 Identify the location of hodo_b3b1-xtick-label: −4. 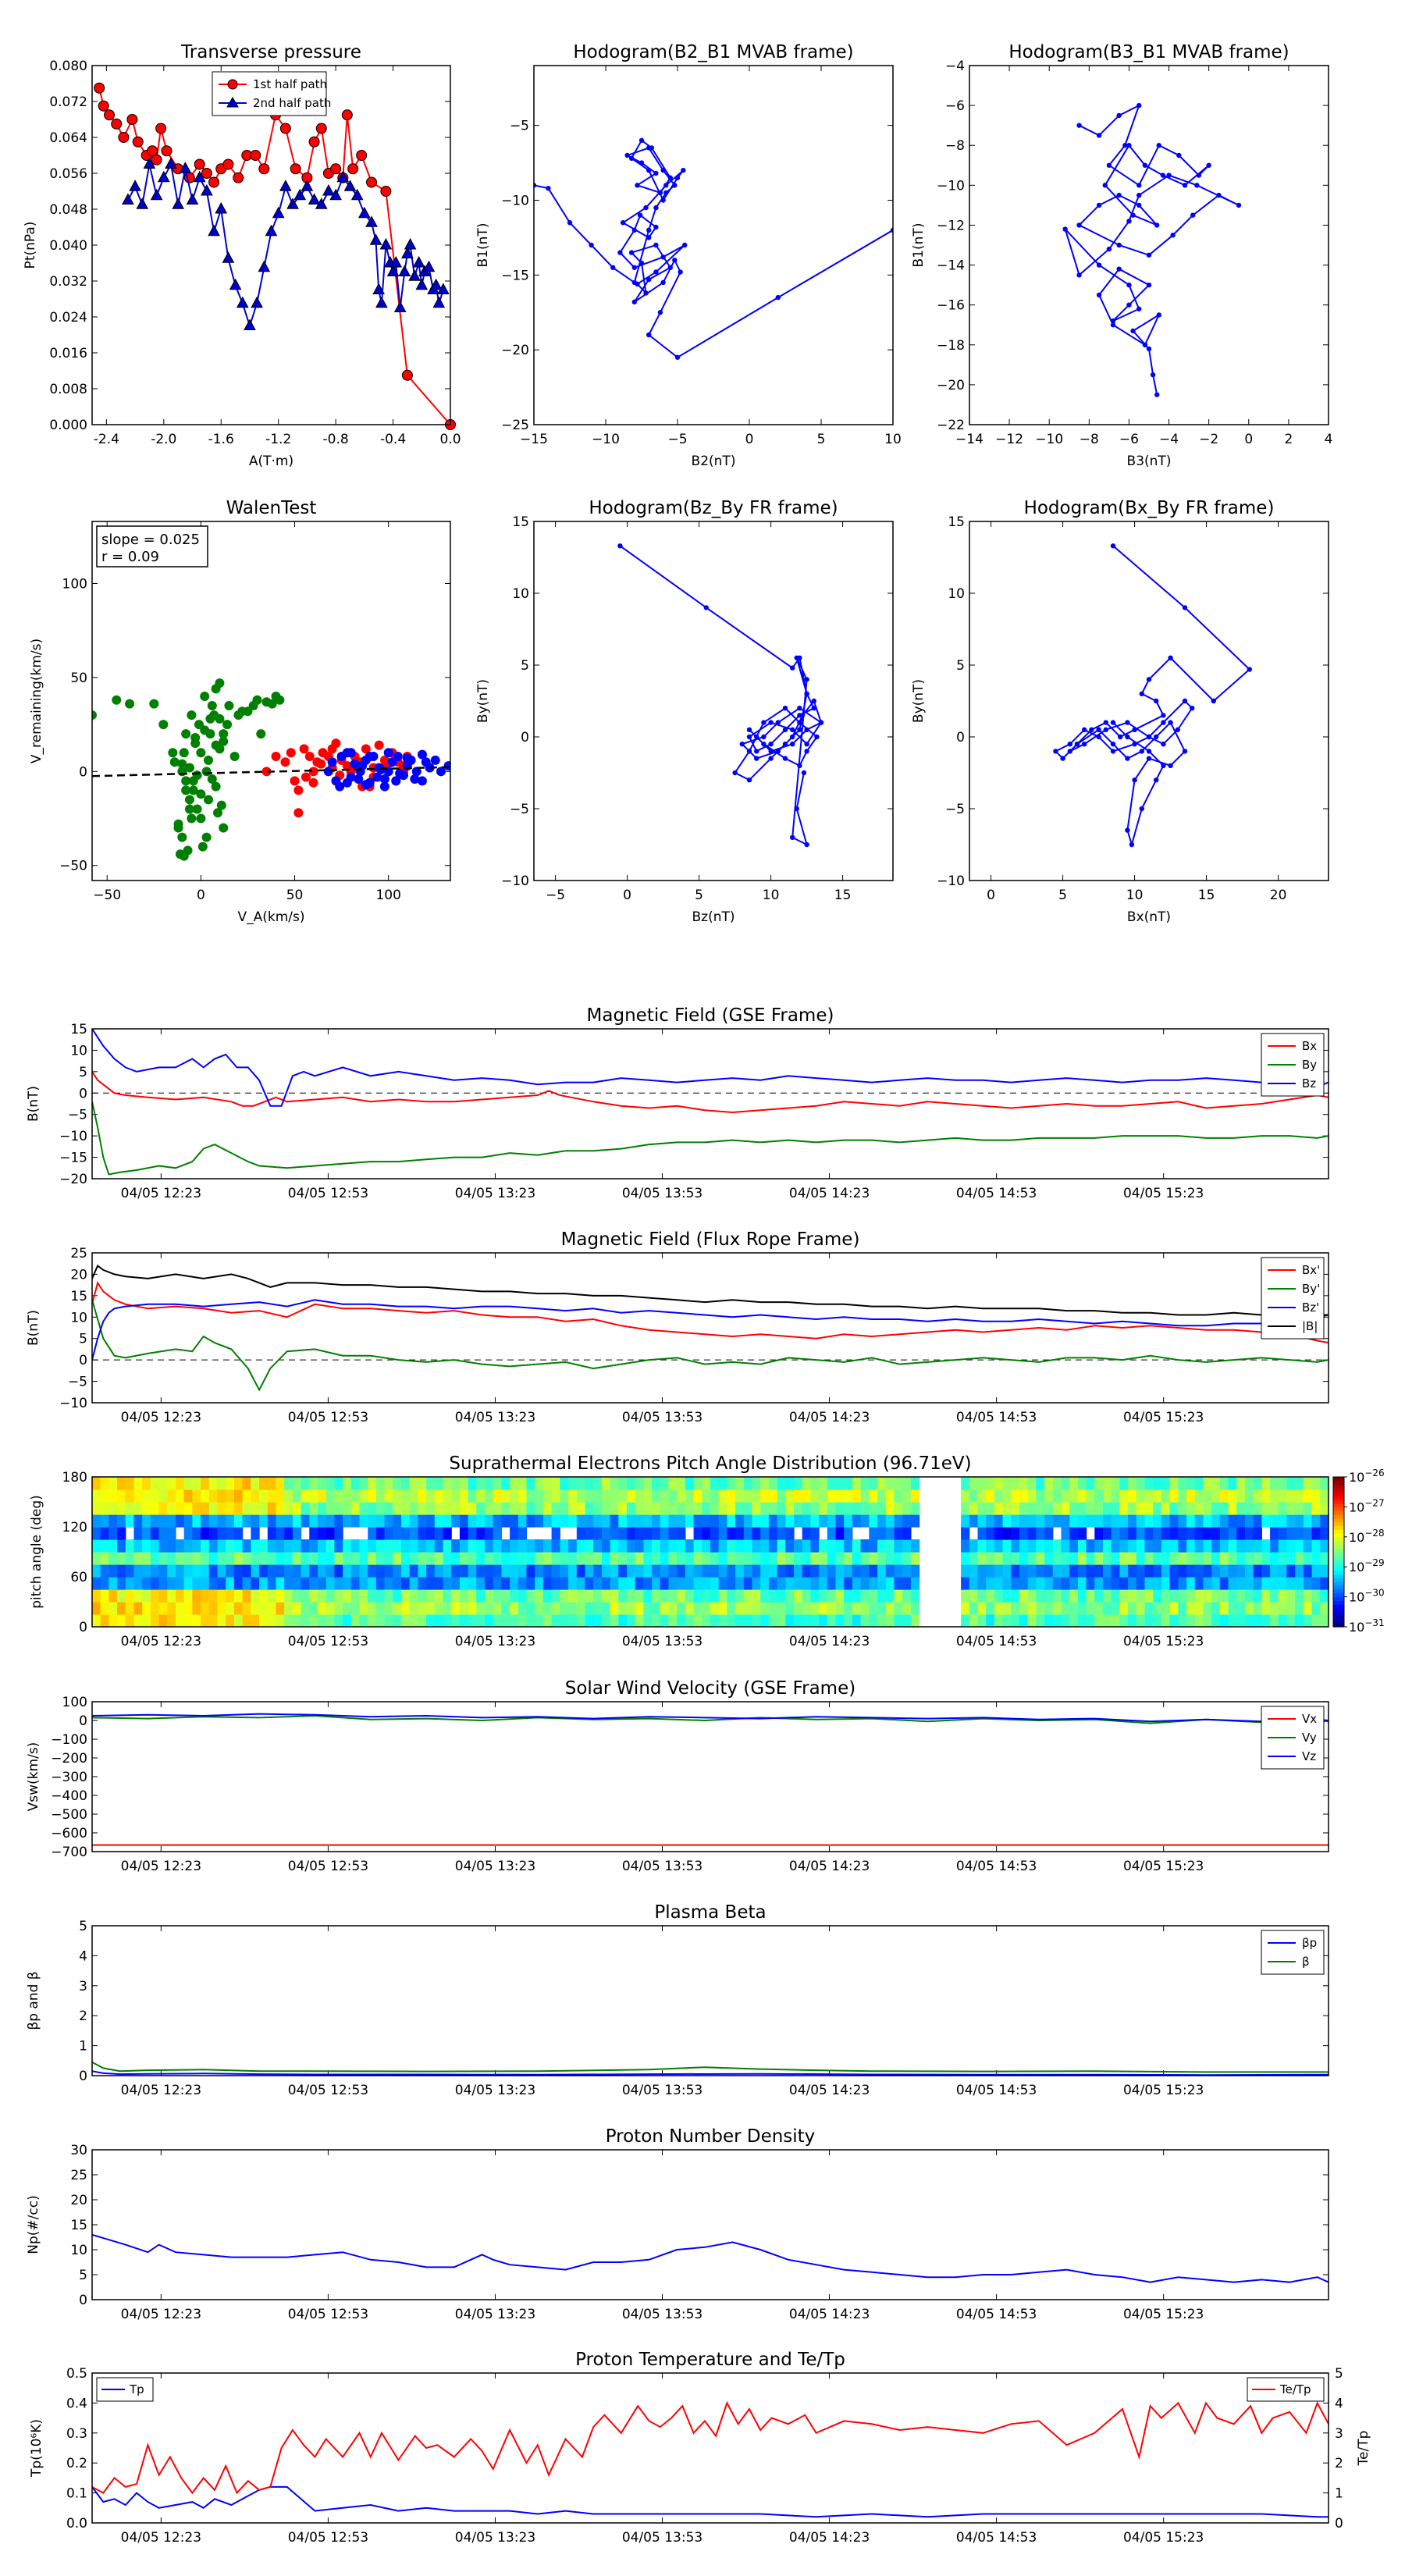
(1169, 439).